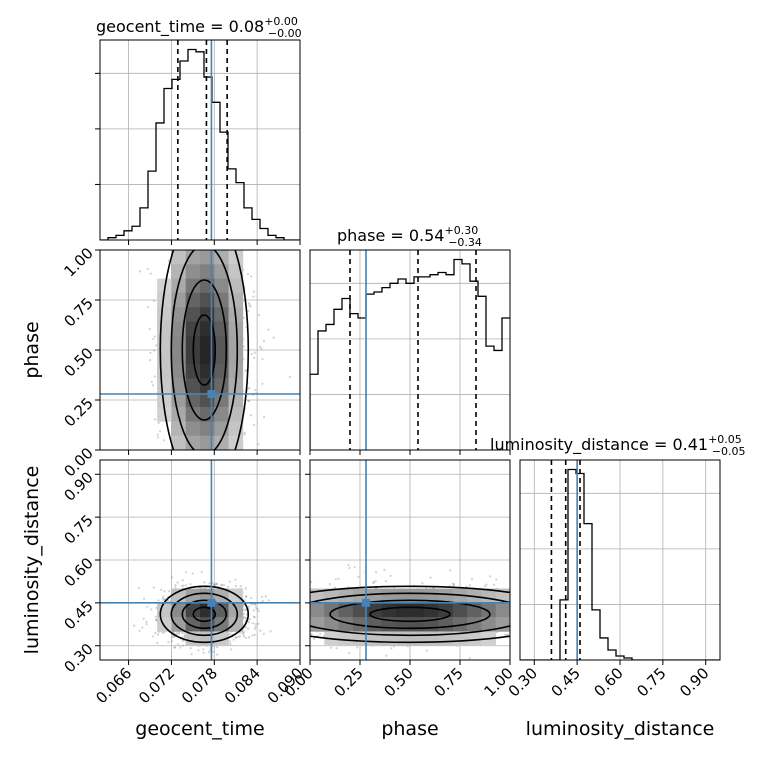 This screenshot has height=760, width=760. Describe the element at coordinates (348, 682) in the screenshot. I see `x-tick-label: 0.25` at that location.